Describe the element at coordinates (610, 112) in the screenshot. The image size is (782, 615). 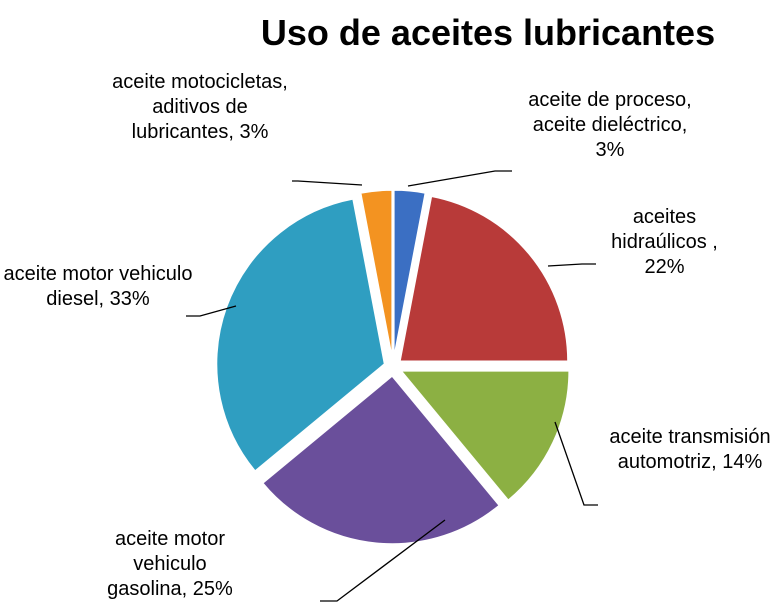
I see `slice-category: aceite de proceso, aceite dieléctrico,` at that location.